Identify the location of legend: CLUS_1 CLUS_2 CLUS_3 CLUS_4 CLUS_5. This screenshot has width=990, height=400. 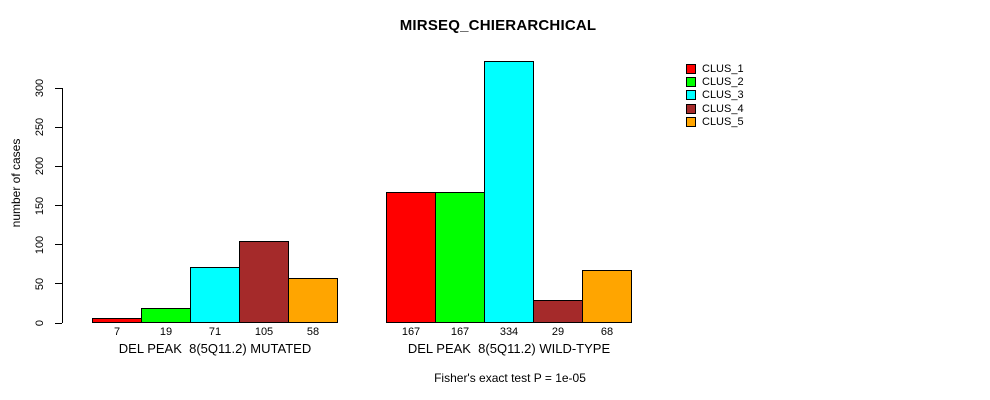
(715, 95).